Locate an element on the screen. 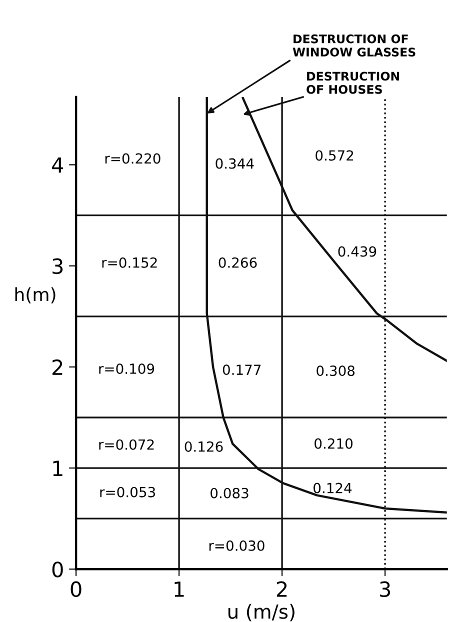  annotation: 0.124 is located at coordinates (333, 488).